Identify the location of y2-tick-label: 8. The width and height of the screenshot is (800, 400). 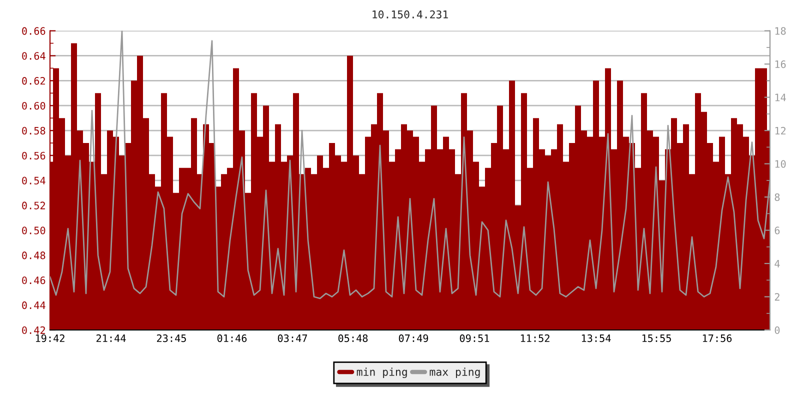
(777, 197).